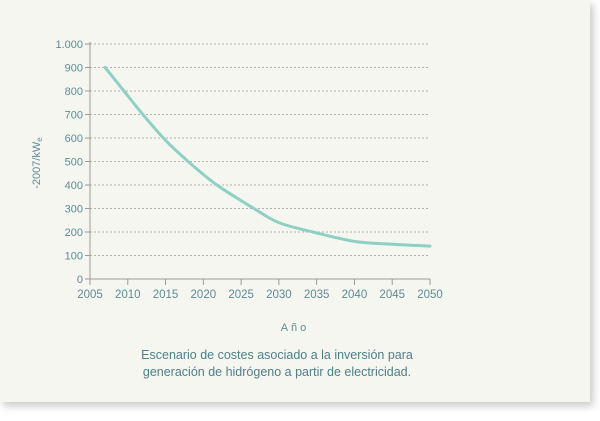  I want to click on y-tick-label: 0, so click(80, 280).